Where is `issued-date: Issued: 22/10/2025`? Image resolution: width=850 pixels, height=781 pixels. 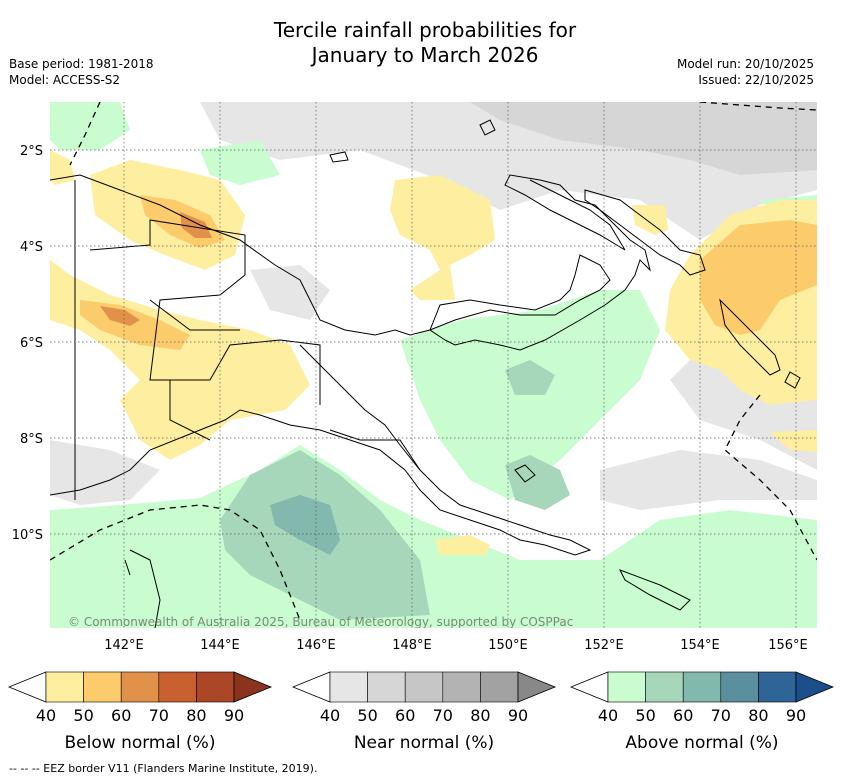
issued-date: Issued: 22/10/2025 is located at coordinates (756, 80).